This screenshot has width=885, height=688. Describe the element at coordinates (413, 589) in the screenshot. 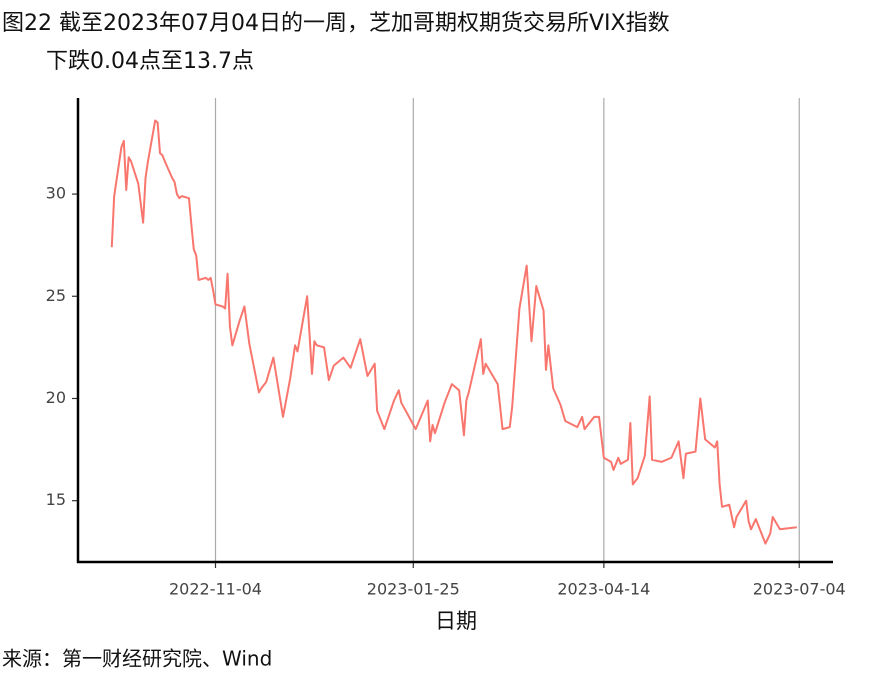

I see `x-tick-label: 2023-01-25` at that location.